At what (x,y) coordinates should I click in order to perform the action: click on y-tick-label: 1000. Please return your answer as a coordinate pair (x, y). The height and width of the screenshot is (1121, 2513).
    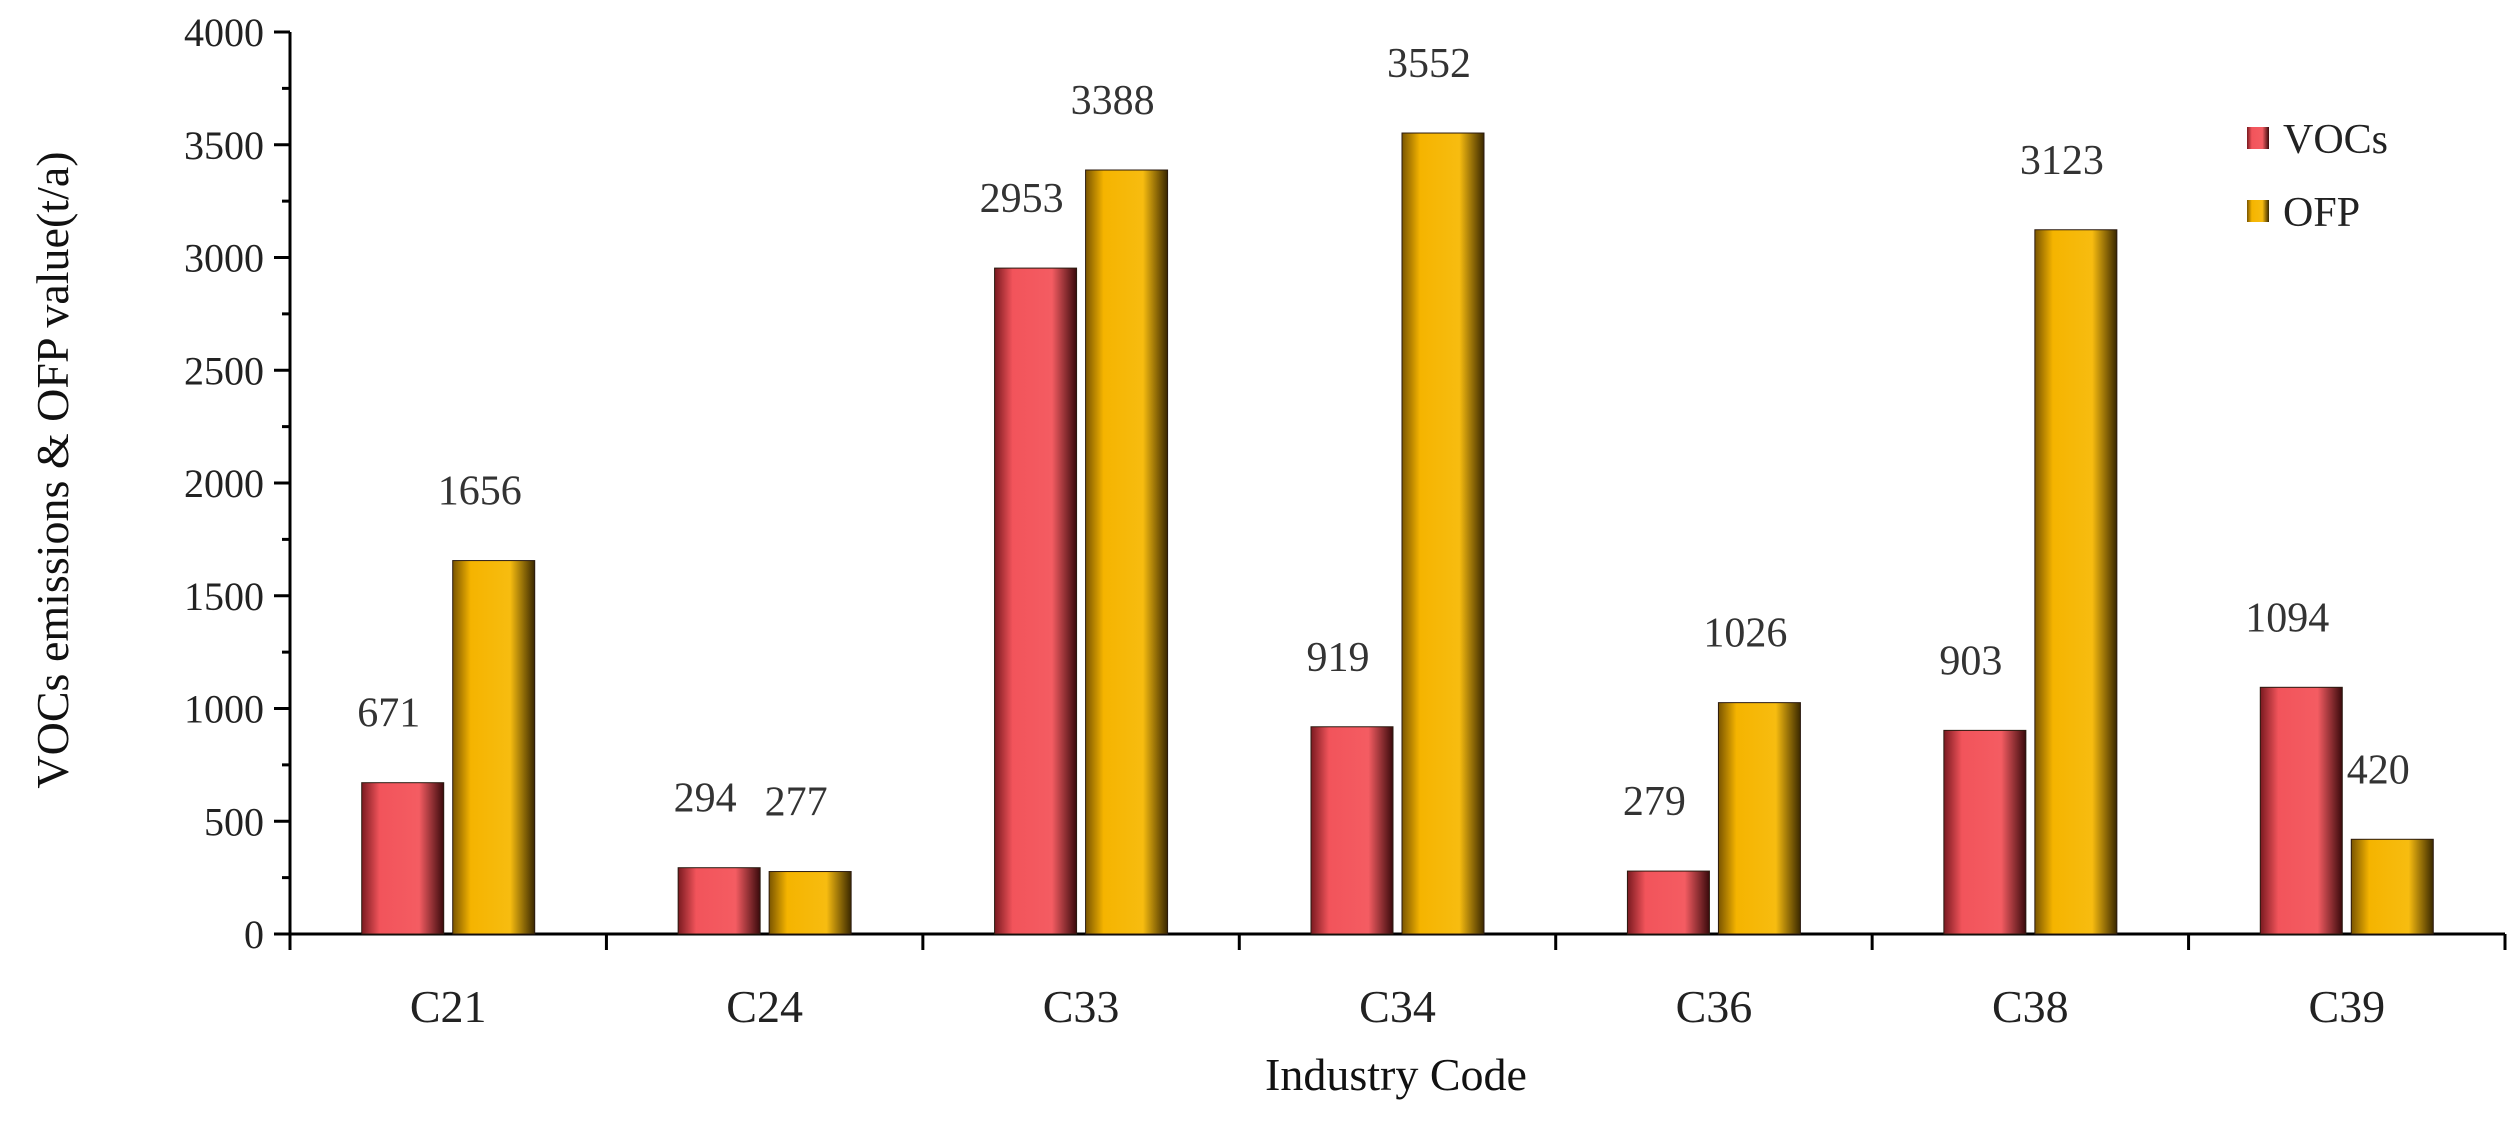
    Looking at the image, I should click on (224, 709).